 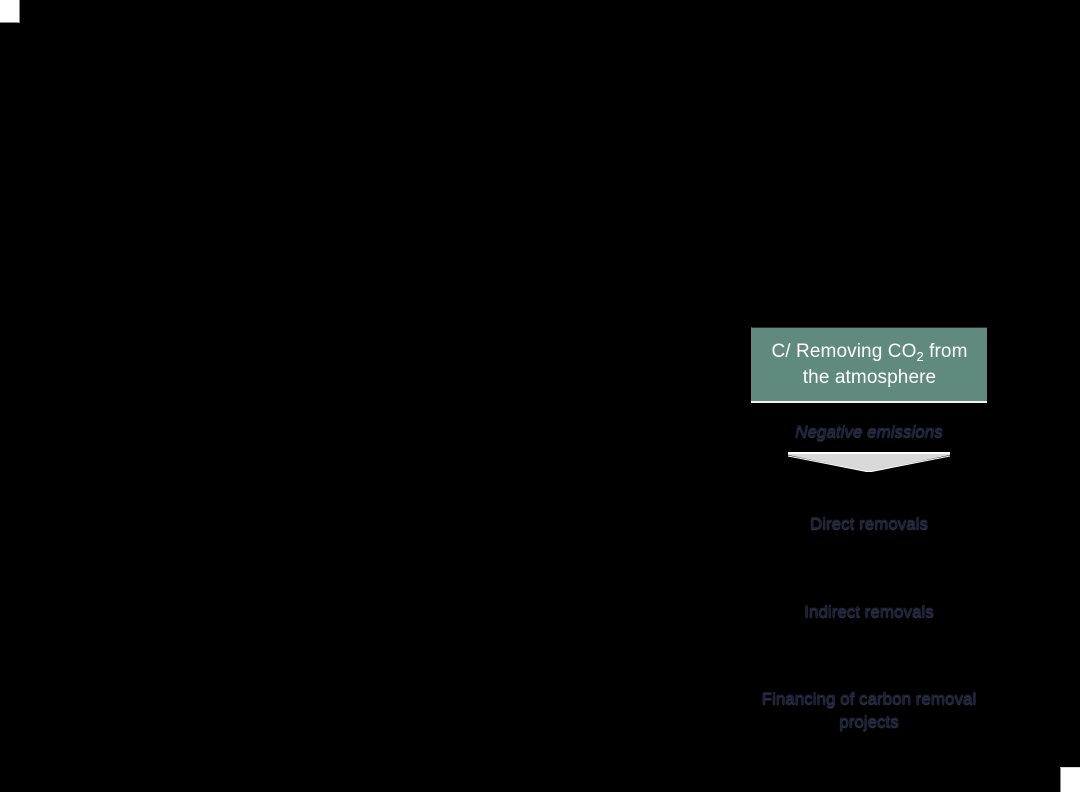 I want to click on section-header-card: C/ Removing CO2 from the atmosphere, so click(x=869, y=364).